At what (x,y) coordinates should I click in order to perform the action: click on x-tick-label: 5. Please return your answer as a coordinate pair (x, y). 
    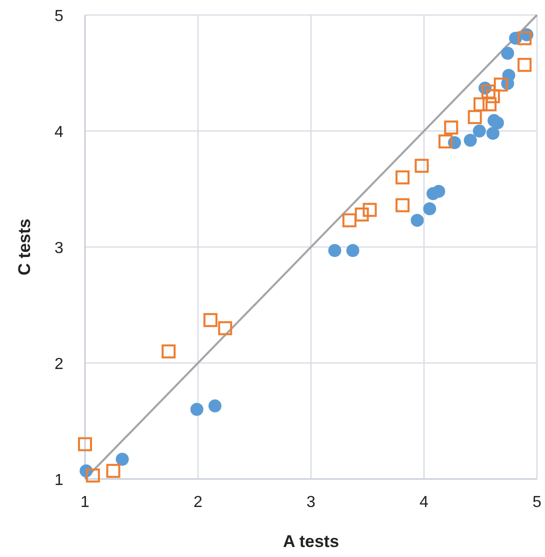
    Looking at the image, I should click on (537, 502).